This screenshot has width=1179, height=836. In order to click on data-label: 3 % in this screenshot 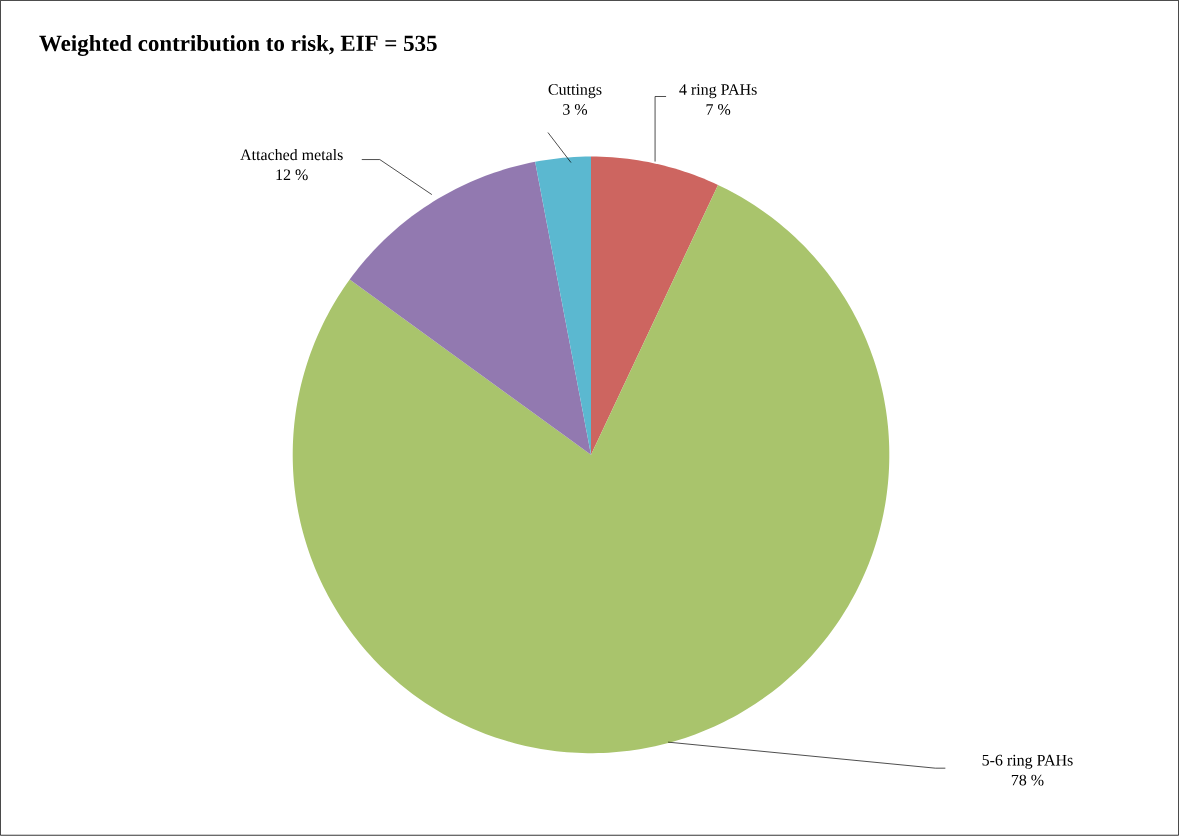, I will do `click(575, 110)`.